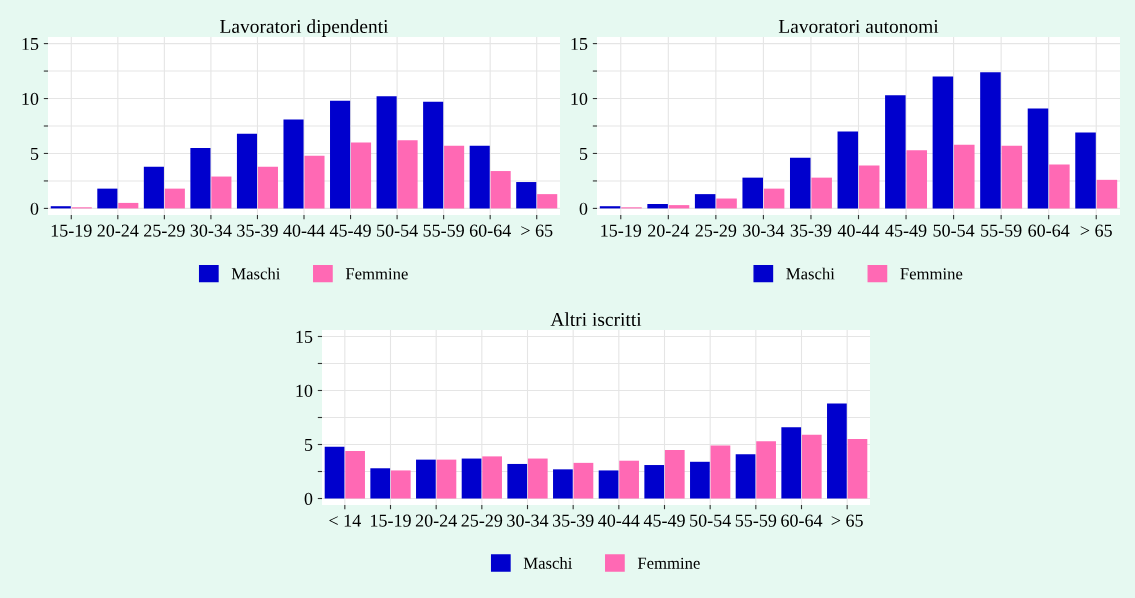 This screenshot has height=598, width=1135. What do you see at coordinates (596, 319) in the screenshot?
I see `chart-title: Altri iscritti` at bounding box center [596, 319].